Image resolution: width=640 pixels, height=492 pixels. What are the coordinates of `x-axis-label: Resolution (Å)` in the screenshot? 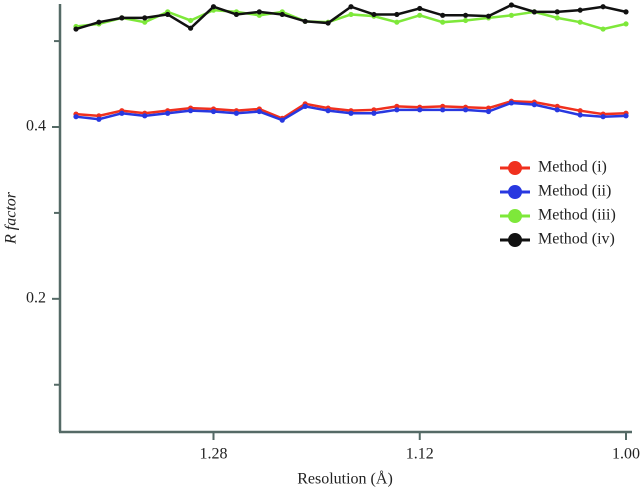 It's located at (345, 479).